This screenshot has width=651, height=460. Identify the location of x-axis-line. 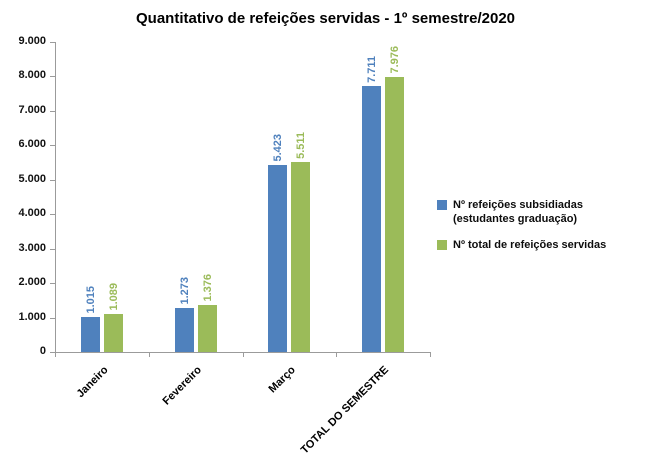
(242, 352).